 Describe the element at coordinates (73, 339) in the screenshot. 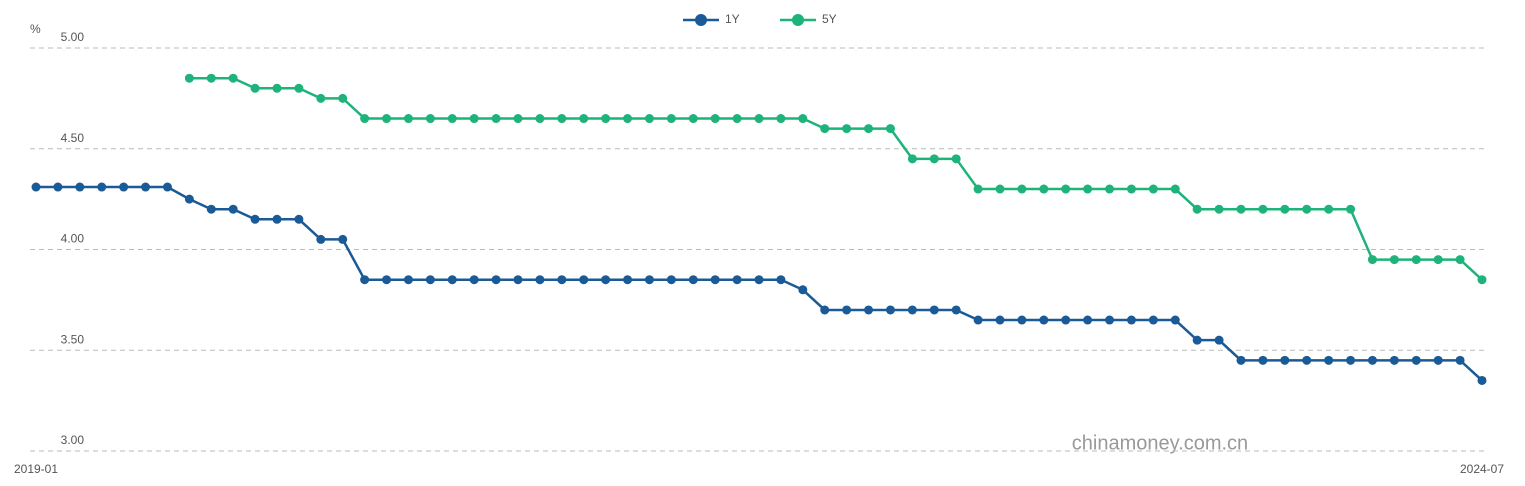

I see `y-tick-label: 3.50` at that location.